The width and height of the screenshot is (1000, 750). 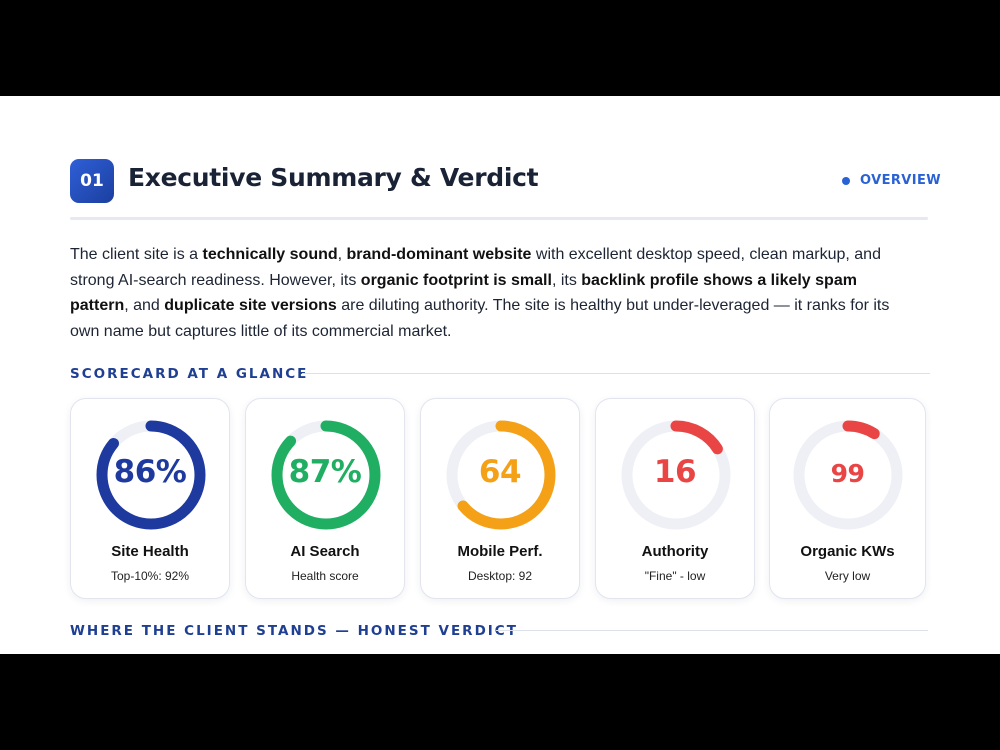 I want to click on overview-dot-icon, so click(x=846, y=180).